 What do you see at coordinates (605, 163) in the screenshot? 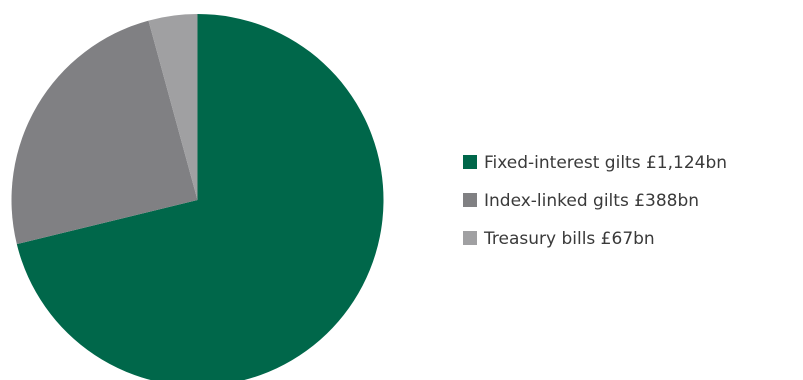
I see `legend-label-0: Fixed-interest gilts £1,124bn` at bounding box center [605, 163].